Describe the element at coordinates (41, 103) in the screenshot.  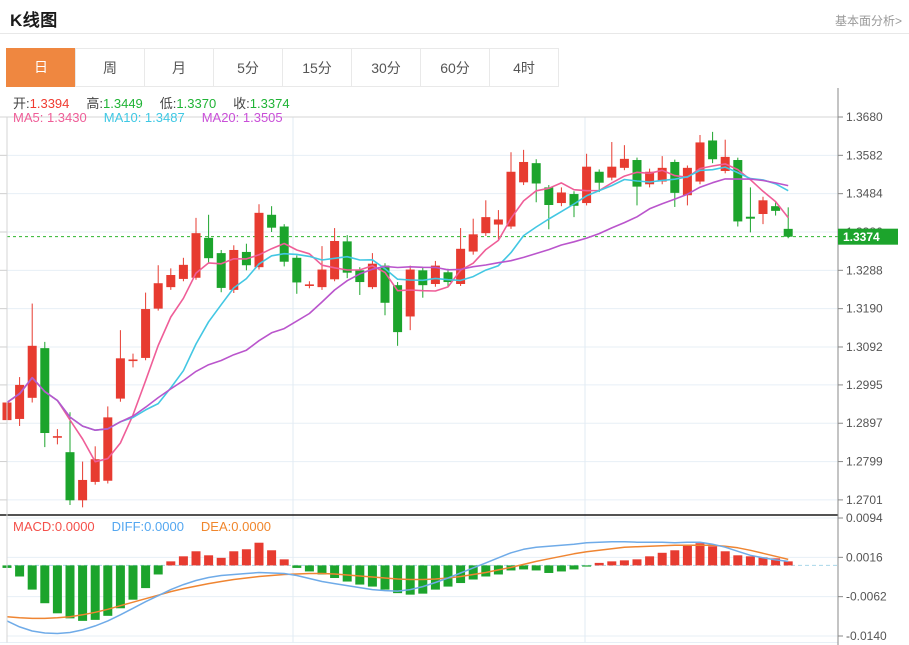
I see `ohlc-row-item: 开:1.3394` at that location.